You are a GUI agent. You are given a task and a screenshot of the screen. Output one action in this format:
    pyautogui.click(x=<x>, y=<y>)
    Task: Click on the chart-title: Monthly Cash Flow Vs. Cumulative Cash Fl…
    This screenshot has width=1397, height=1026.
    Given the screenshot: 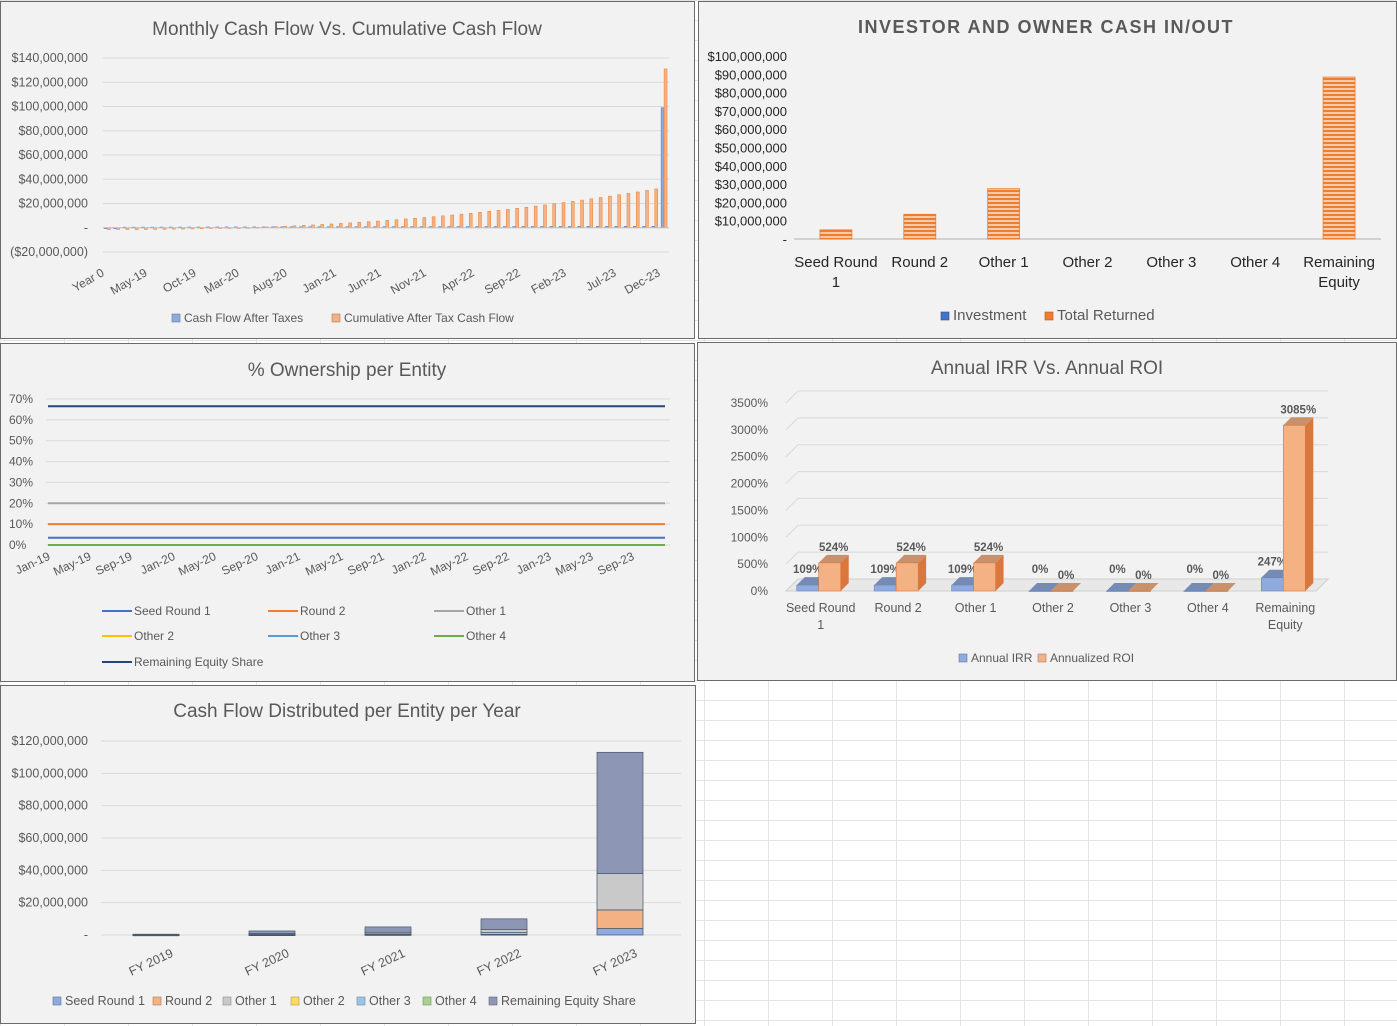 What is the action you would take?
    pyautogui.click(x=347, y=29)
    